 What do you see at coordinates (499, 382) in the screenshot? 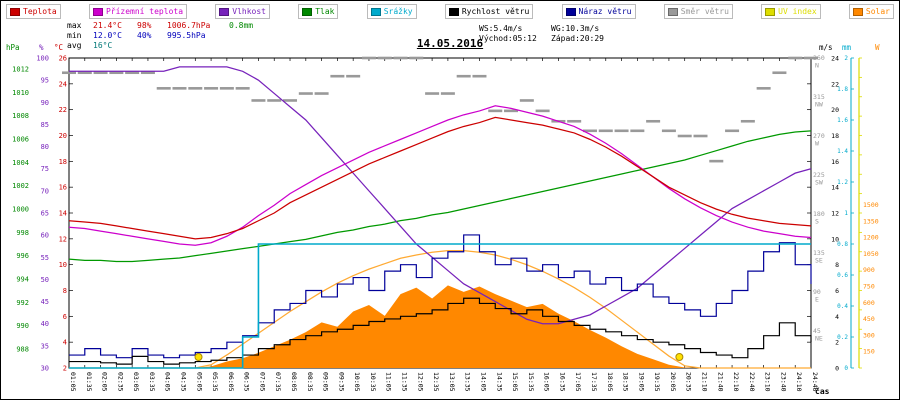
I see `svg-text: 14:35` at bounding box center [499, 382].